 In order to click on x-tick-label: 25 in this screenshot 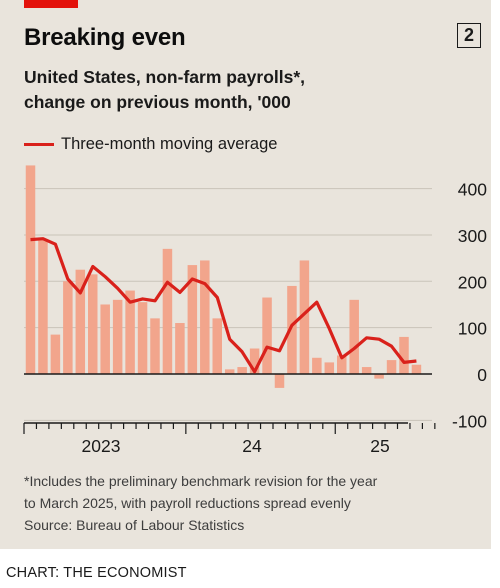, I will do `click(379, 446)`.